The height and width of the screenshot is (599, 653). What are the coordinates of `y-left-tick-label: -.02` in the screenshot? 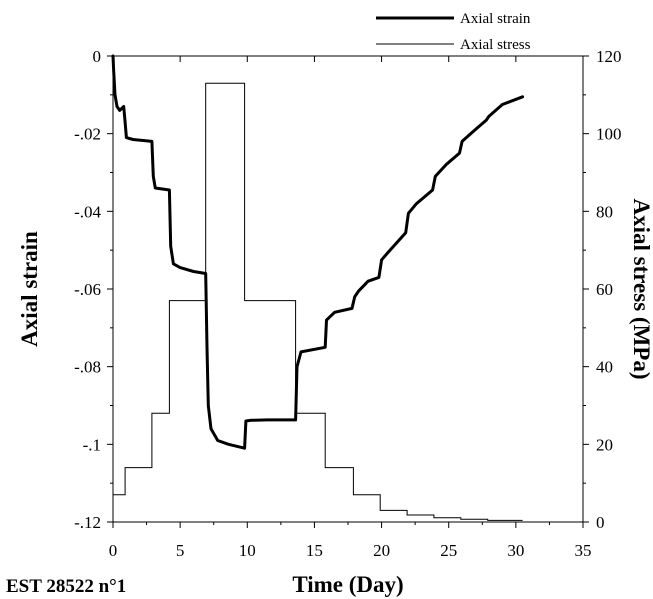 It's located at (87, 134).